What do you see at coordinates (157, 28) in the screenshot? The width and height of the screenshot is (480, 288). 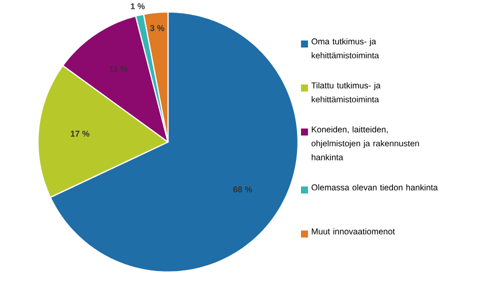 I see `data-label: 3 %` at bounding box center [157, 28].